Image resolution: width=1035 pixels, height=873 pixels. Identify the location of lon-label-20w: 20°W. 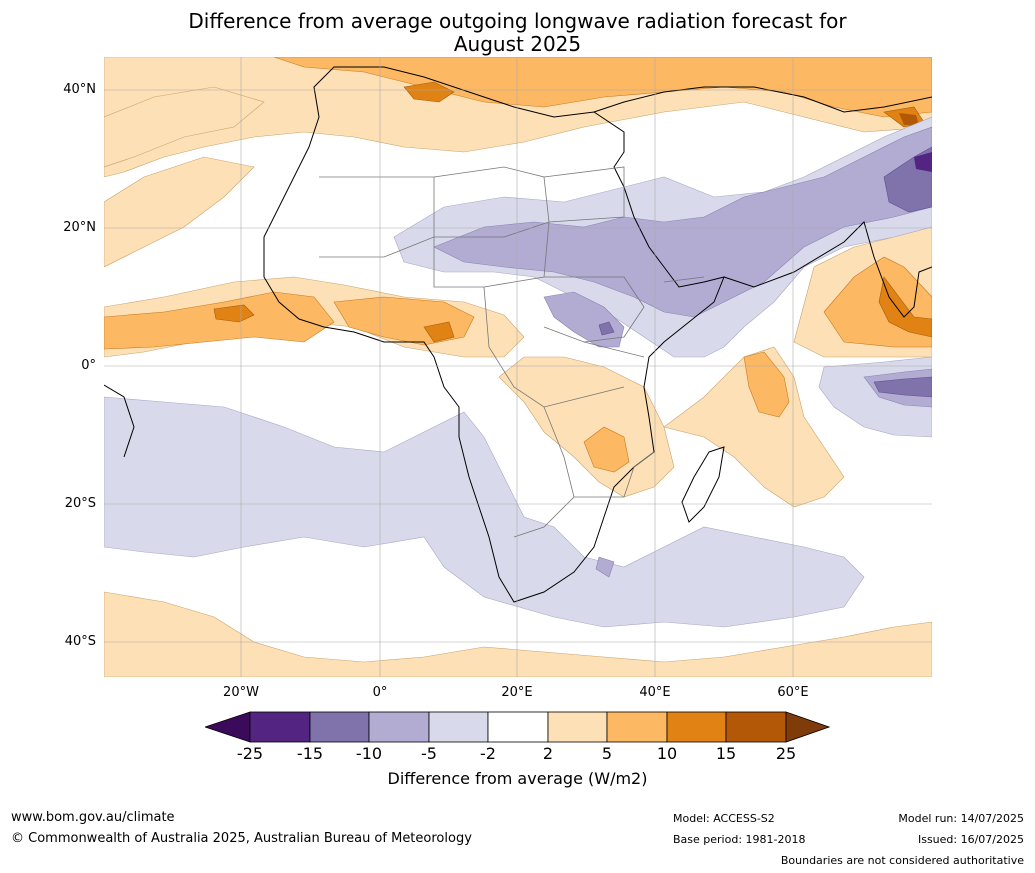
(241, 692).